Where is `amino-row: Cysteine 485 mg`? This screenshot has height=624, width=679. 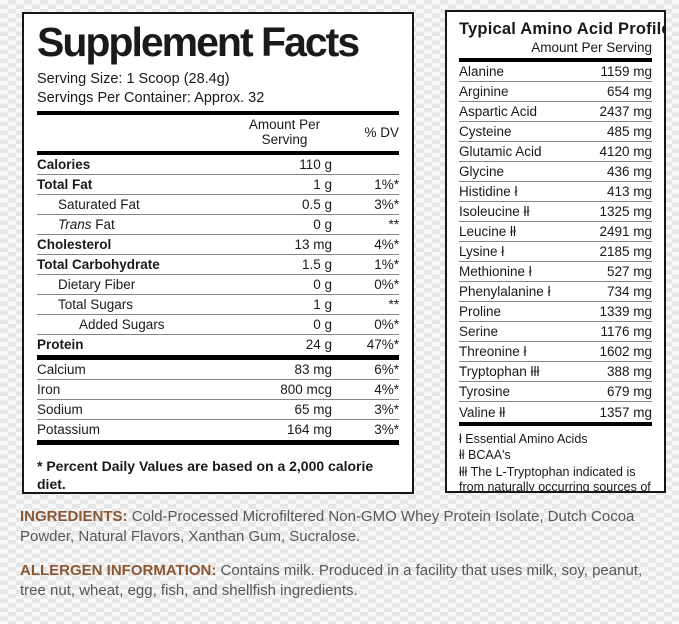
amino-row: Cysteine 485 mg is located at coordinates (555, 132).